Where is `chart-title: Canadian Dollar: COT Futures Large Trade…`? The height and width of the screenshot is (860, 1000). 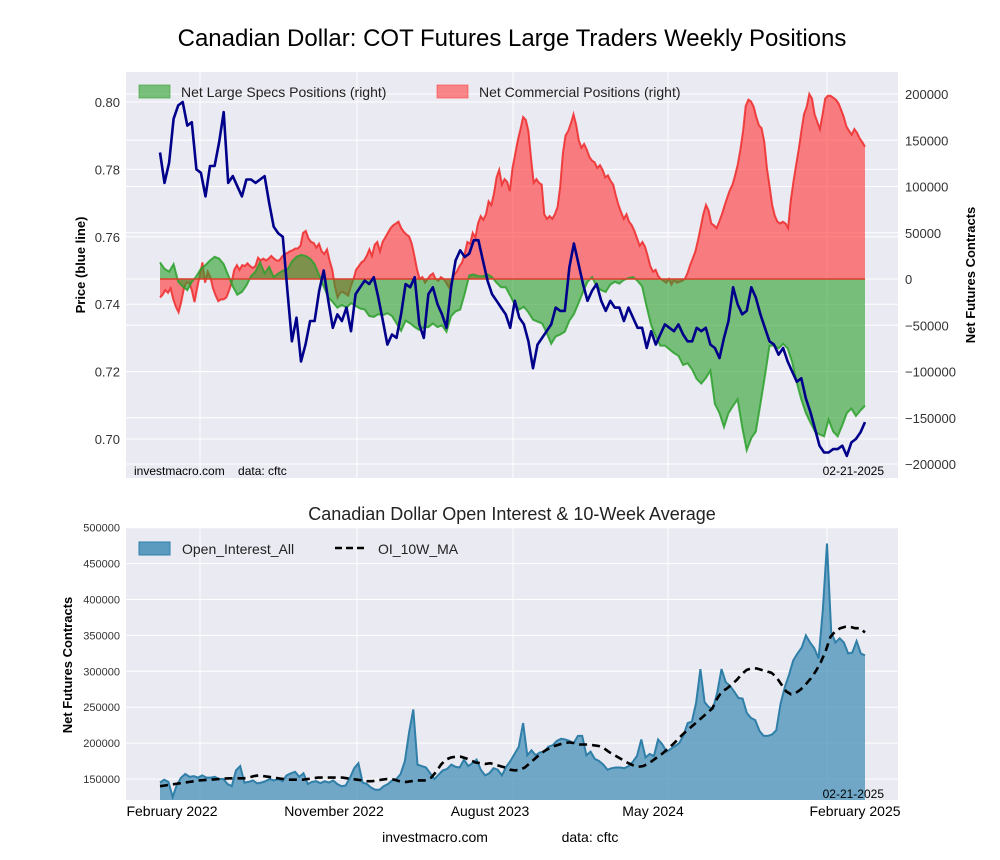 chart-title: Canadian Dollar: COT Futures Large Trade… is located at coordinates (512, 38).